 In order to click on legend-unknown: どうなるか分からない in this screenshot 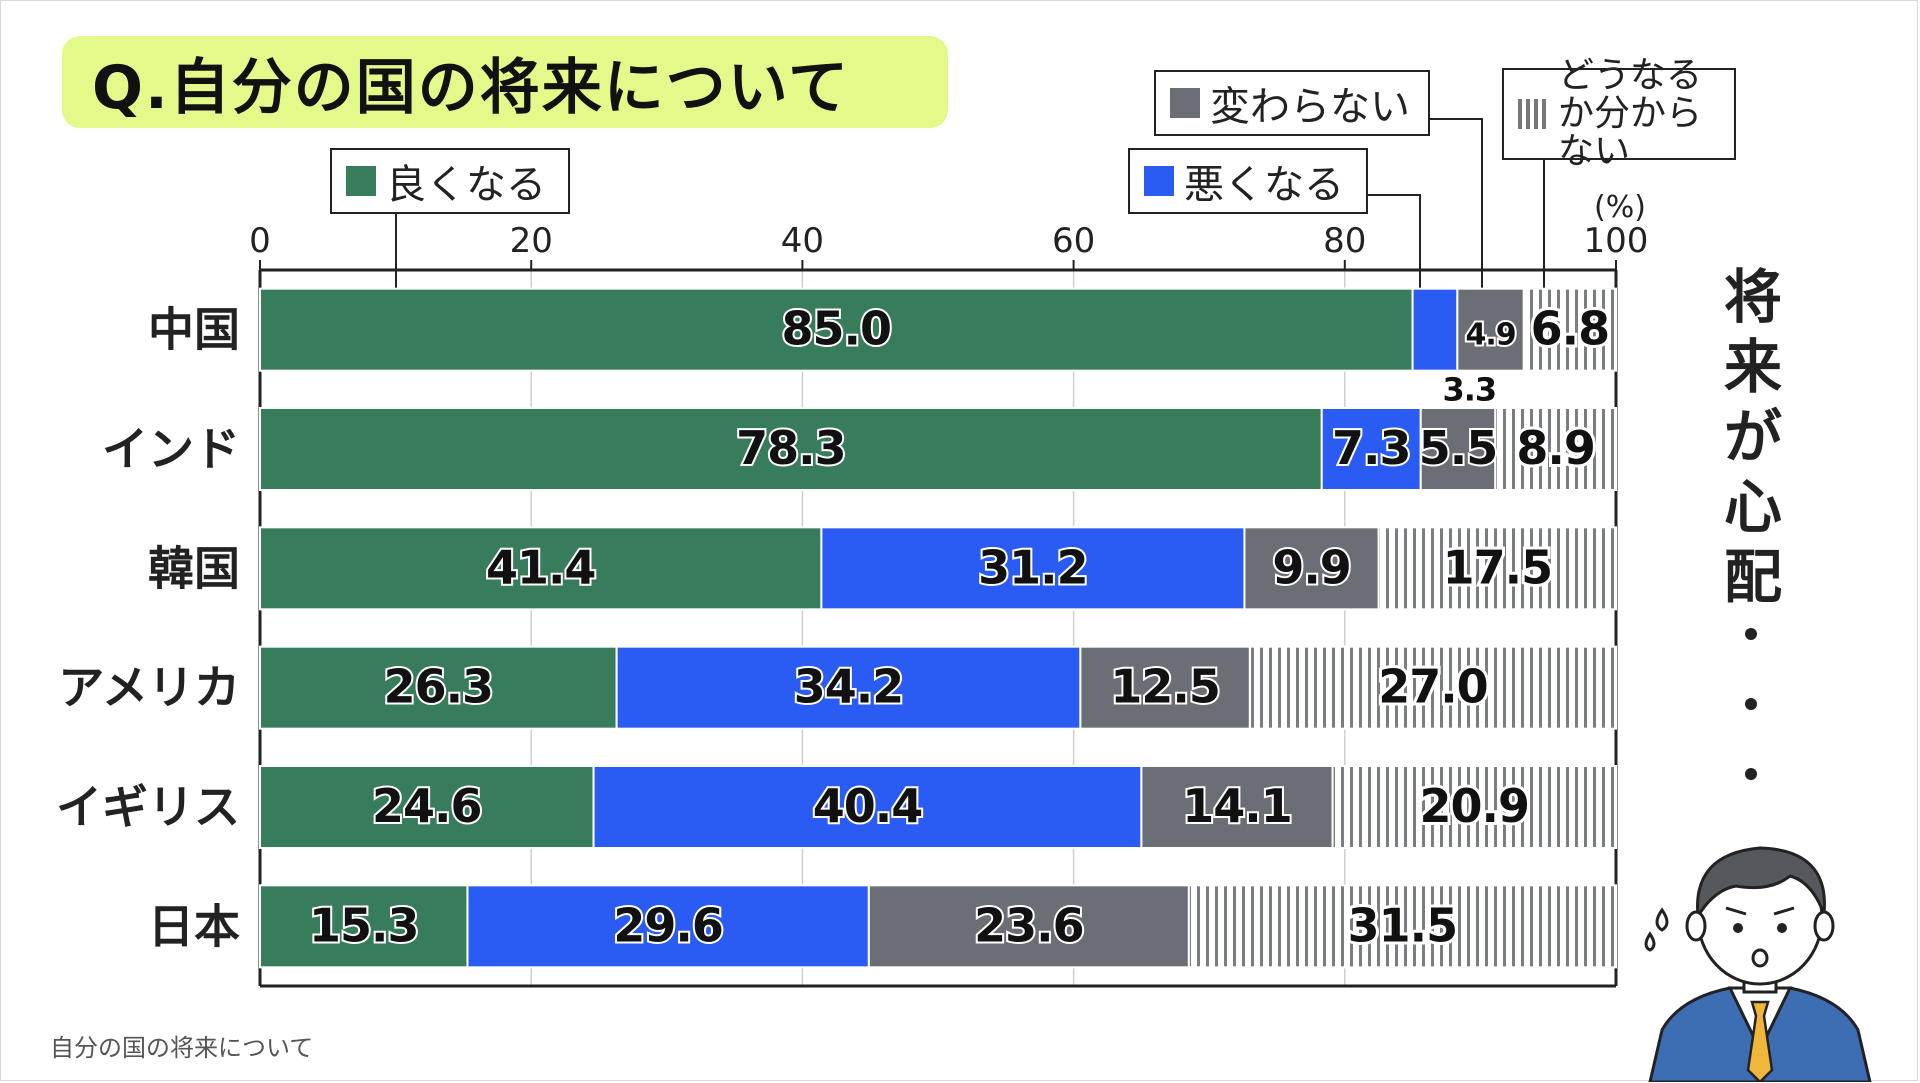, I will do `click(1619, 114)`.